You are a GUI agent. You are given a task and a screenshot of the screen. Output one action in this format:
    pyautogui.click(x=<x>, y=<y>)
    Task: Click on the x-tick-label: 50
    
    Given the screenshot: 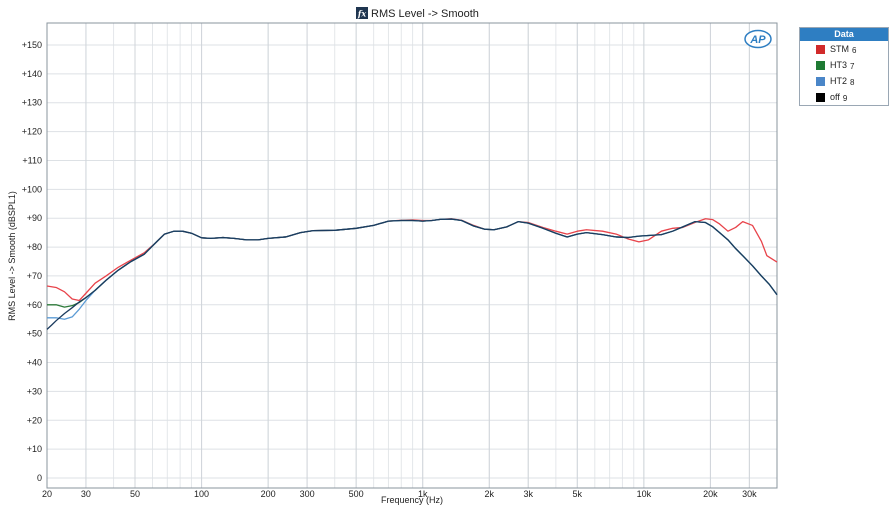 What is the action you would take?
    pyautogui.click(x=135, y=494)
    